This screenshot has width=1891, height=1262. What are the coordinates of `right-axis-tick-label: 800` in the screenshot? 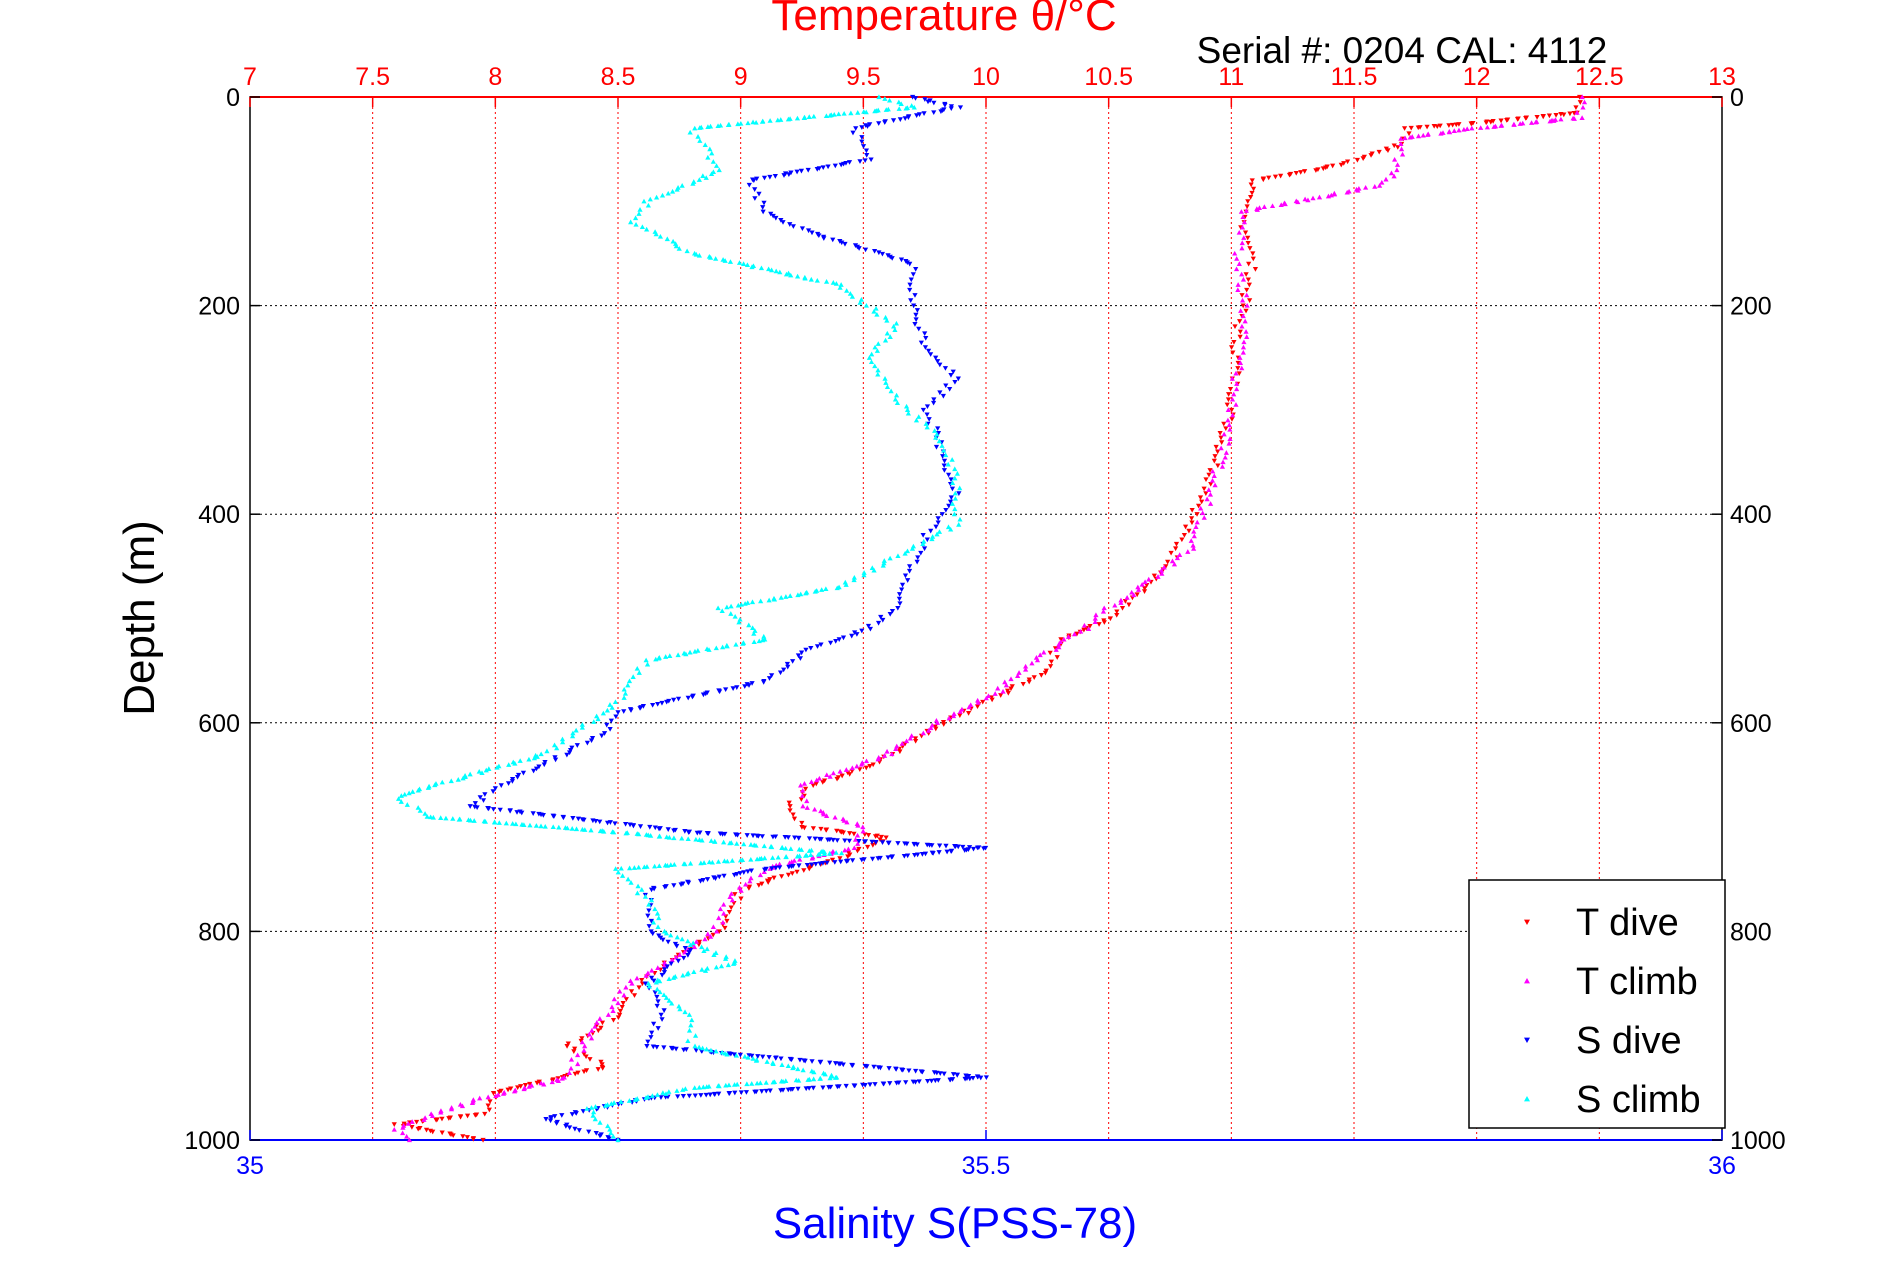 It's located at (1751, 932).